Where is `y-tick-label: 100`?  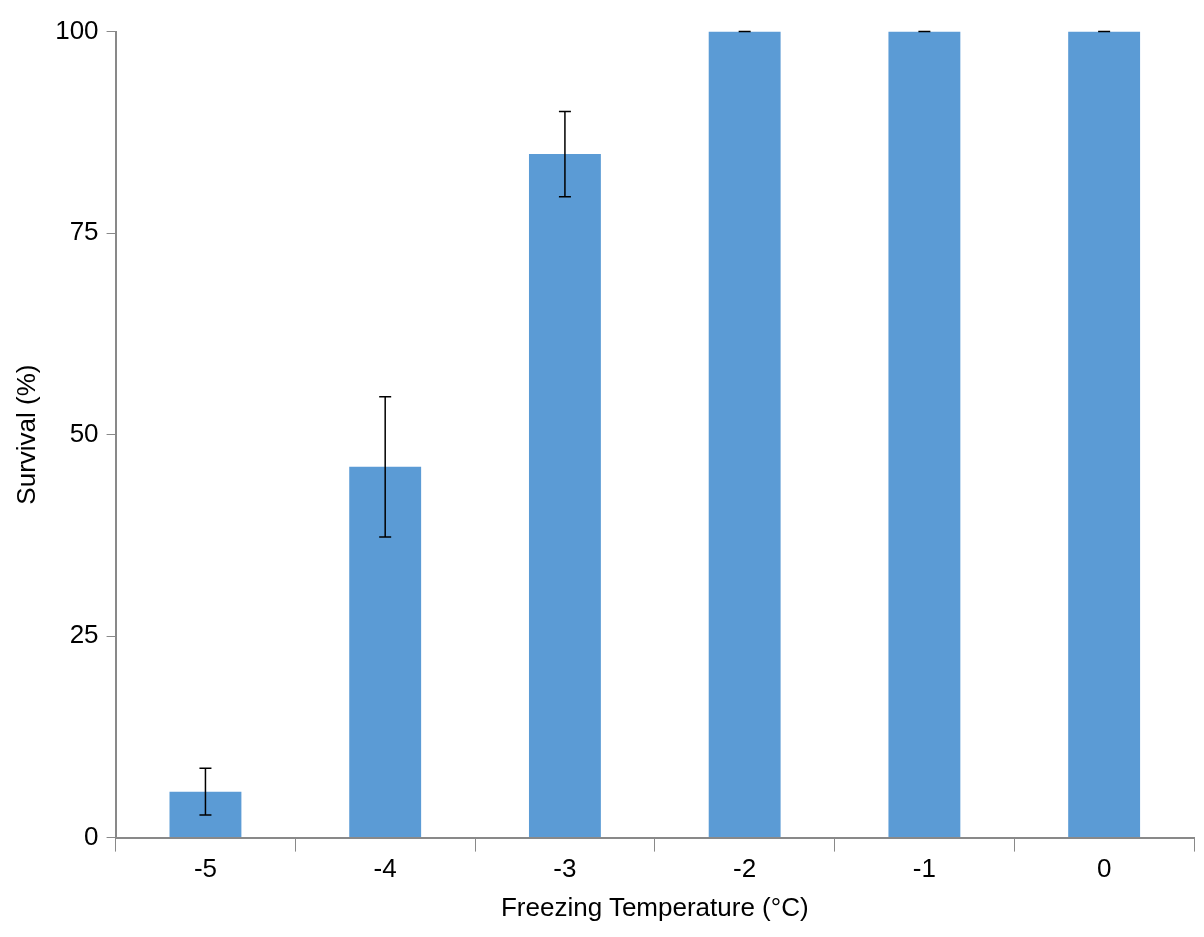
y-tick-label: 100 is located at coordinates (77, 29).